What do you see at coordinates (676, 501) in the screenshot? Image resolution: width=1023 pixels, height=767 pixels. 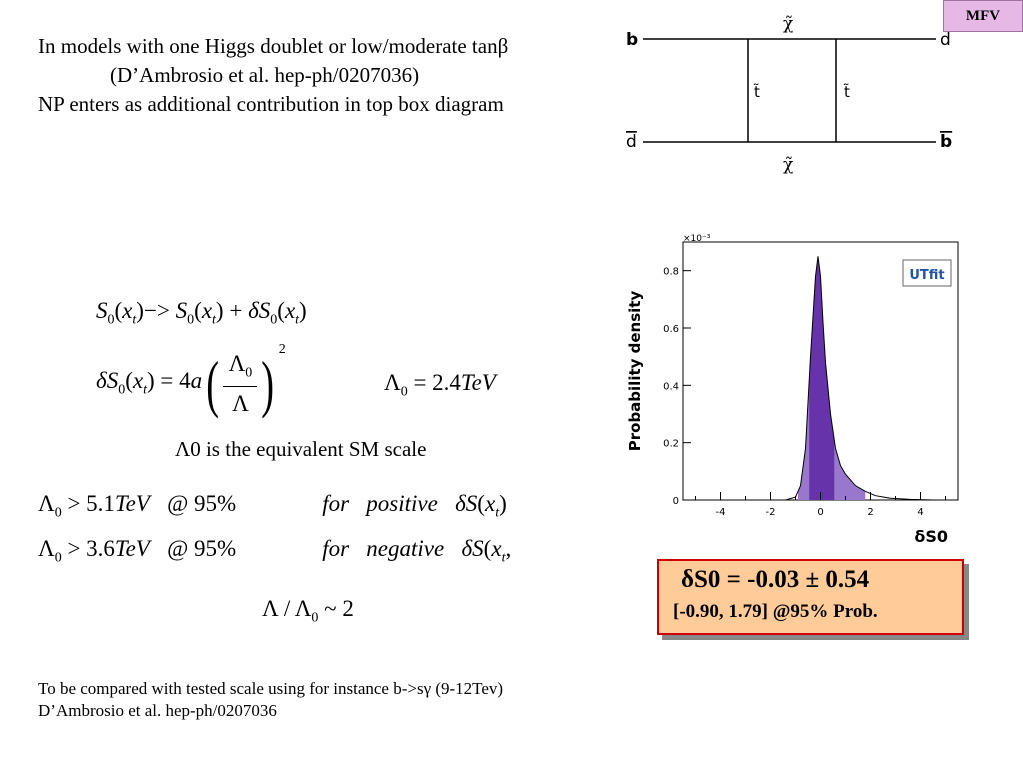 I see `y-tick-label: 0` at bounding box center [676, 501].